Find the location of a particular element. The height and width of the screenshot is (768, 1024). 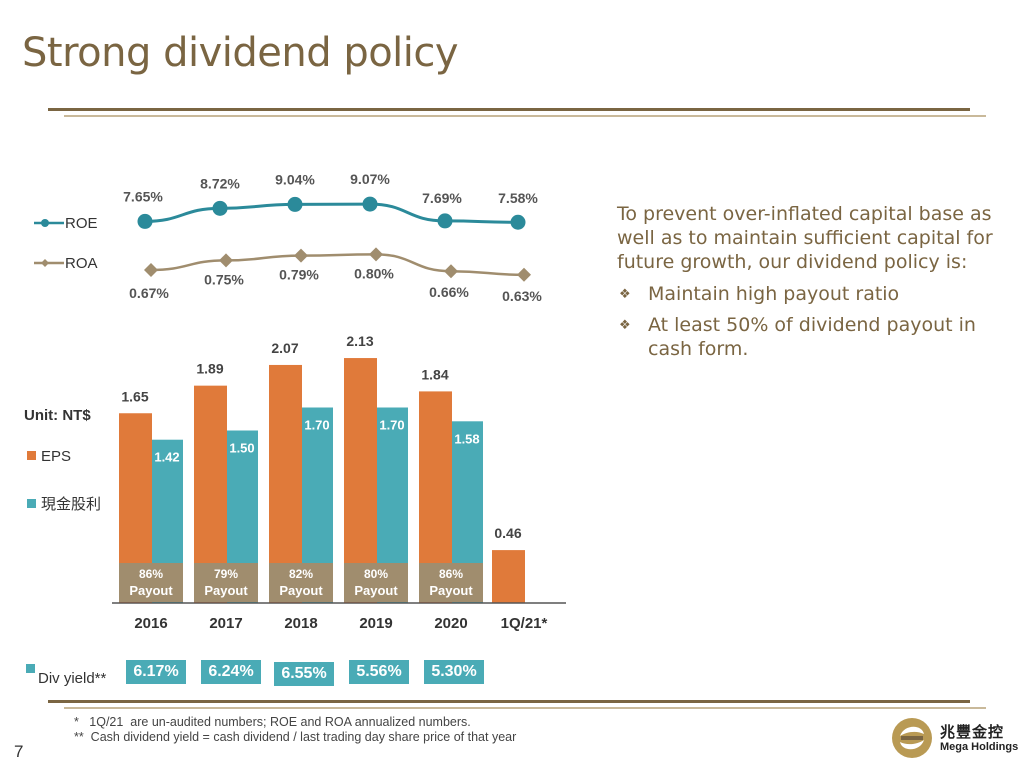

x-tick-label: 2018 is located at coordinates (300, 623).